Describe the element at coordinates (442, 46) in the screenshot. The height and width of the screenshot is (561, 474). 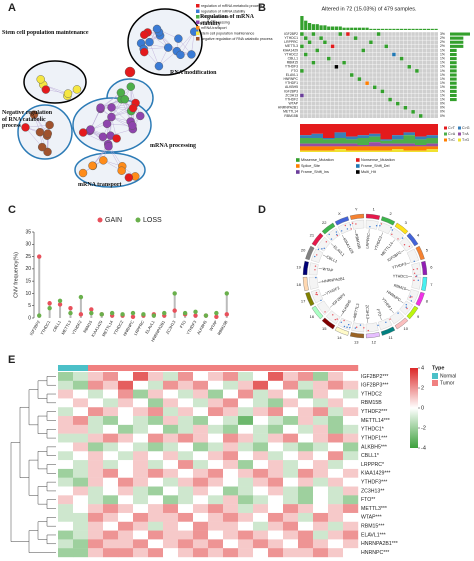
I see `percent-label: 2%` at that location.